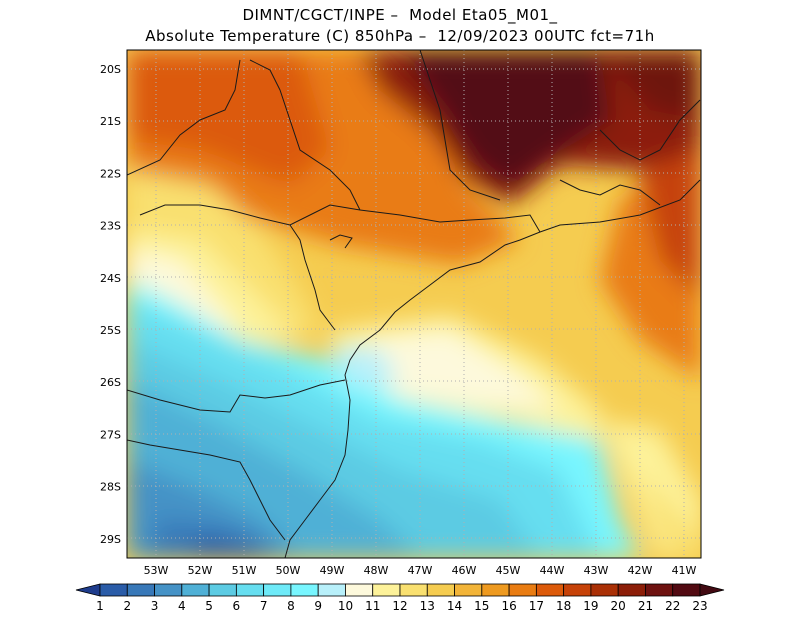 This screenshot has height=618, width=800. What do you see at coordinates (288, 570) in the screenshot?
I see `longitude-label: 50W` at bounding box center [288, 570].